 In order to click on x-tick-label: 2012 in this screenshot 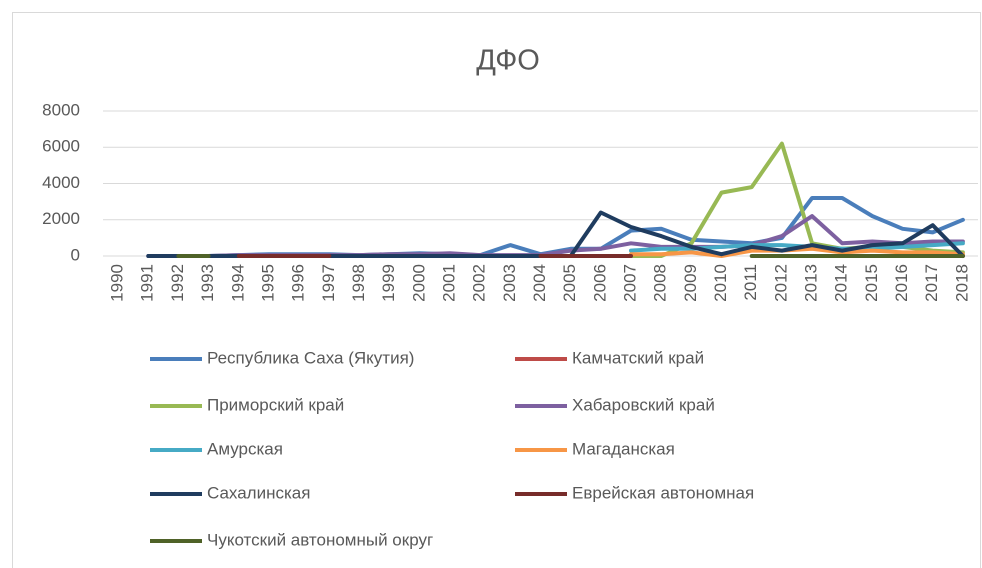, I will do `click(780, 283)`.